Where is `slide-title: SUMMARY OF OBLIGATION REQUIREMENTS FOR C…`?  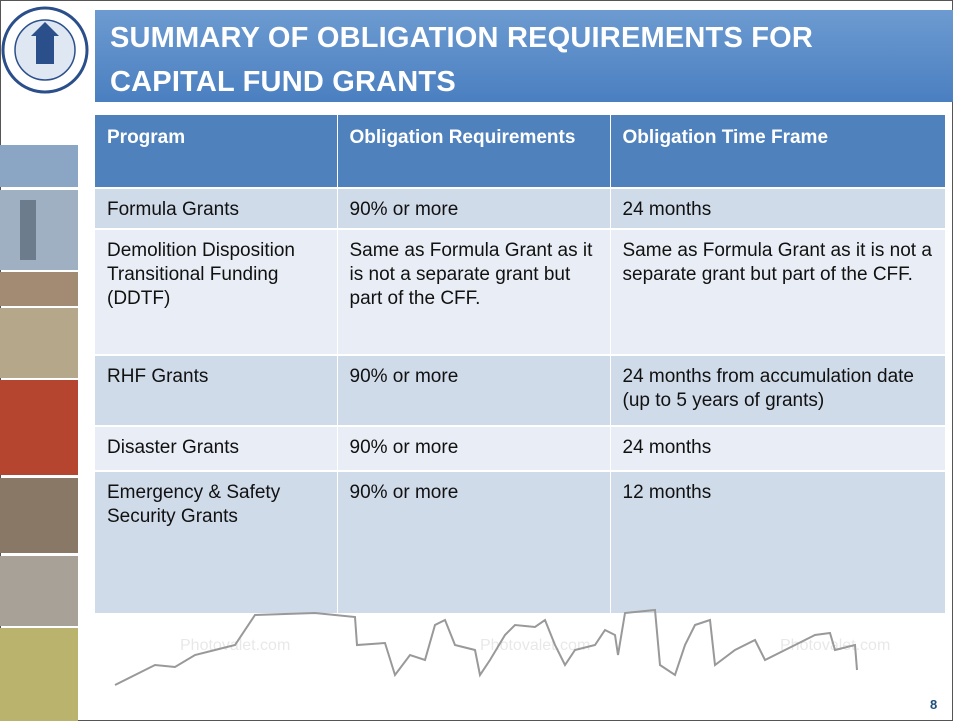 slide-title: SUMMARY OF OBLIGATION REQUIREMENTS FOR C… is located at coordinates (462, 60).